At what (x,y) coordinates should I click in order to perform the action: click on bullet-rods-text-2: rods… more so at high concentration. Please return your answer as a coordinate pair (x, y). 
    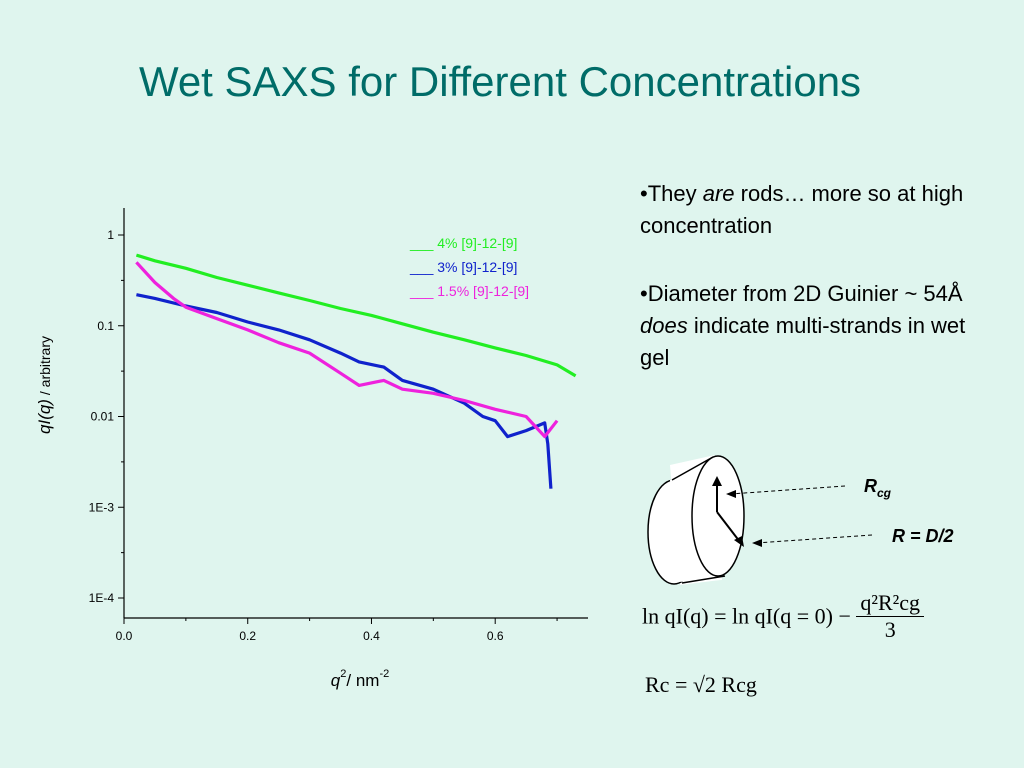
    Looking at the image, I should click on (802, 209).